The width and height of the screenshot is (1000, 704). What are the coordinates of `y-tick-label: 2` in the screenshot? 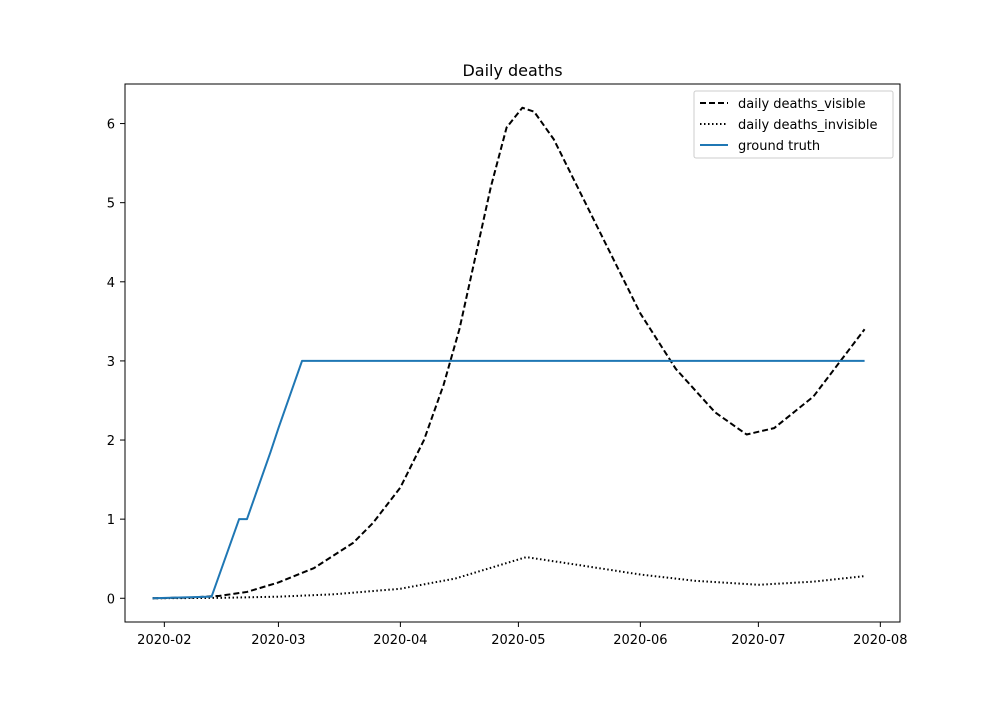 It's located at (111, 441).